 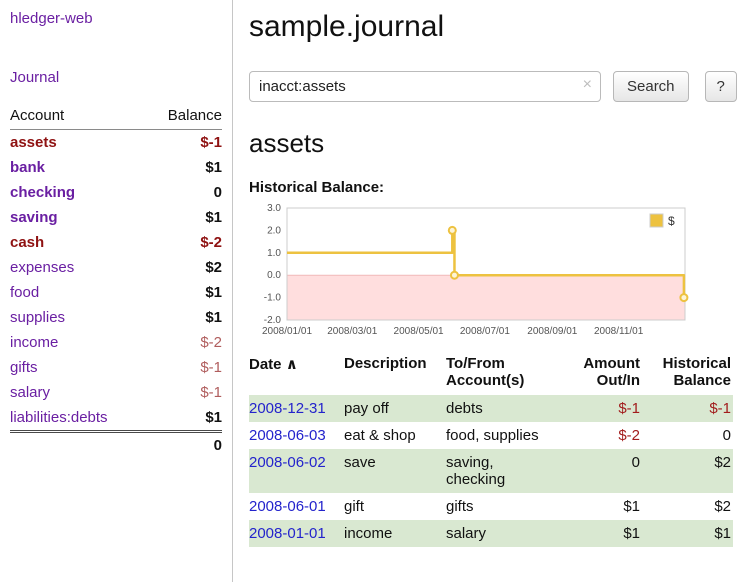 What do you see at coordinates (464, 408) in the screenshot?
I see `register-accounts-cell: debts` at bounding box center [464, 408].